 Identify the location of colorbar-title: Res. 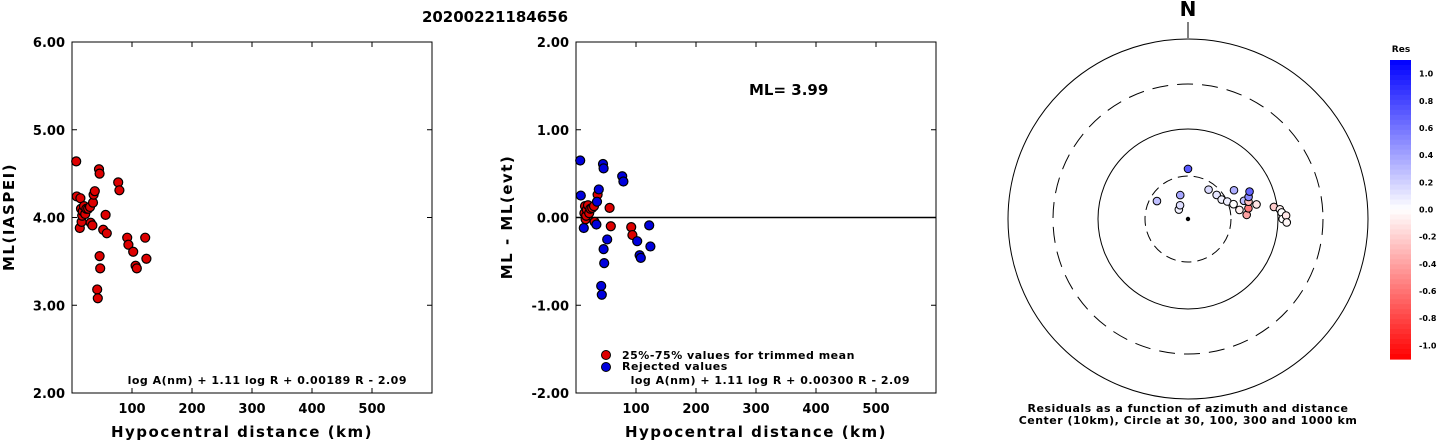
(1401, 50).